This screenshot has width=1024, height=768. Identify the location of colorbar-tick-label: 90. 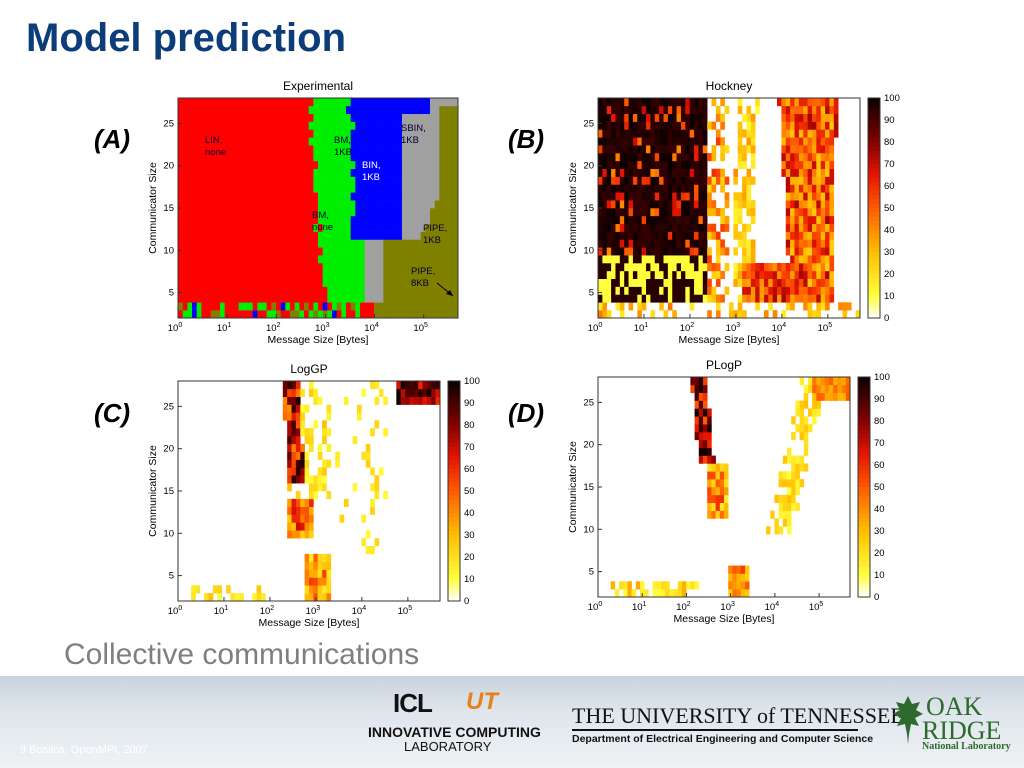
(879, 399).